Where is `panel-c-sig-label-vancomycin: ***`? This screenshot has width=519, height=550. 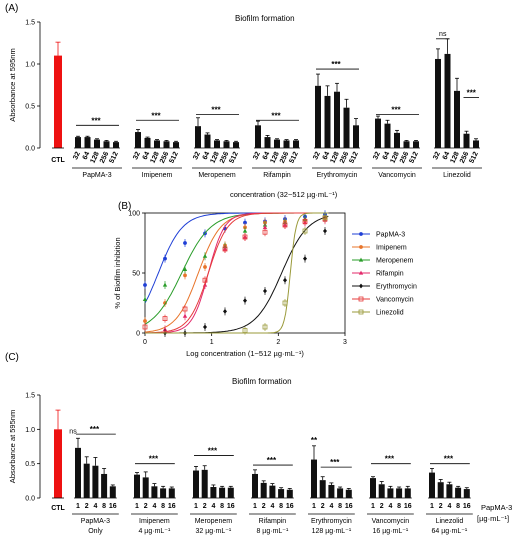 panel-c-sig-label-vancomycin: *** is located at coordinates (390, 459).